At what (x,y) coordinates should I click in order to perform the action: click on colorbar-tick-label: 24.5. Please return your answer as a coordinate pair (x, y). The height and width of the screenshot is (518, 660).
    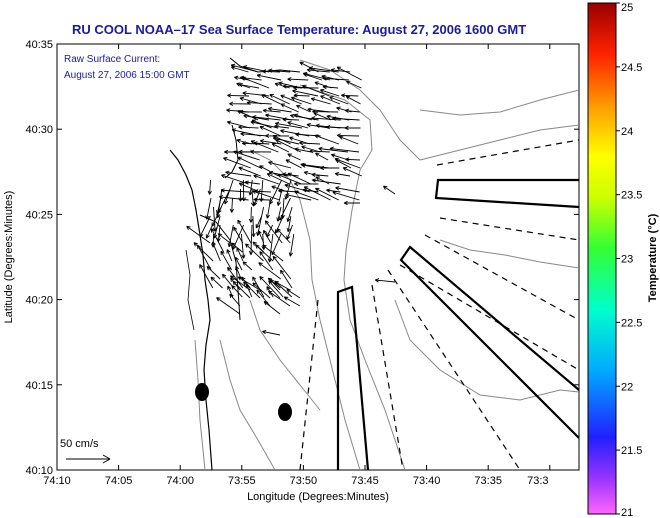
    Looking at the image, I should click on (631, 68).